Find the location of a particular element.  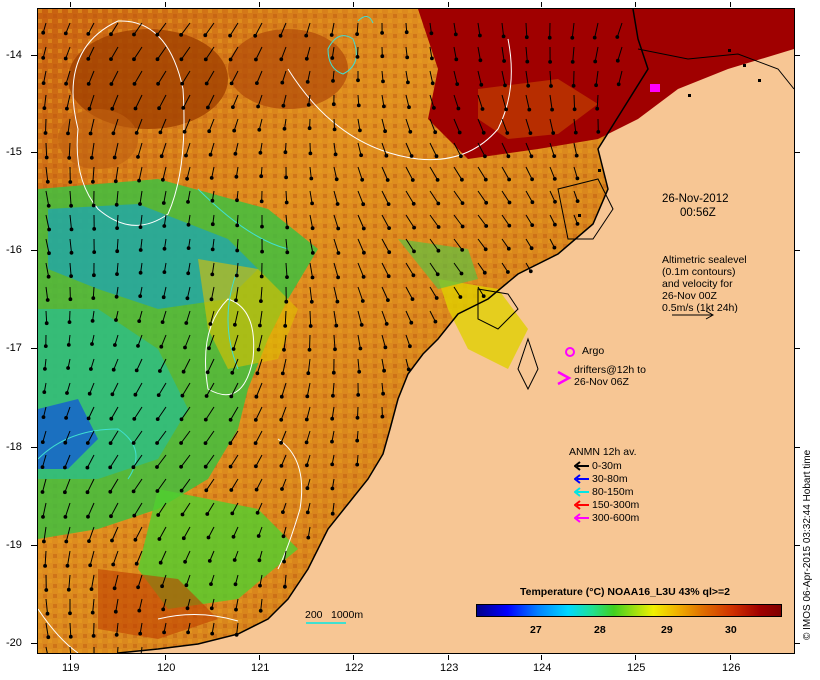

contour-legend-1000: 1000m is located at coordinates (347, 615).